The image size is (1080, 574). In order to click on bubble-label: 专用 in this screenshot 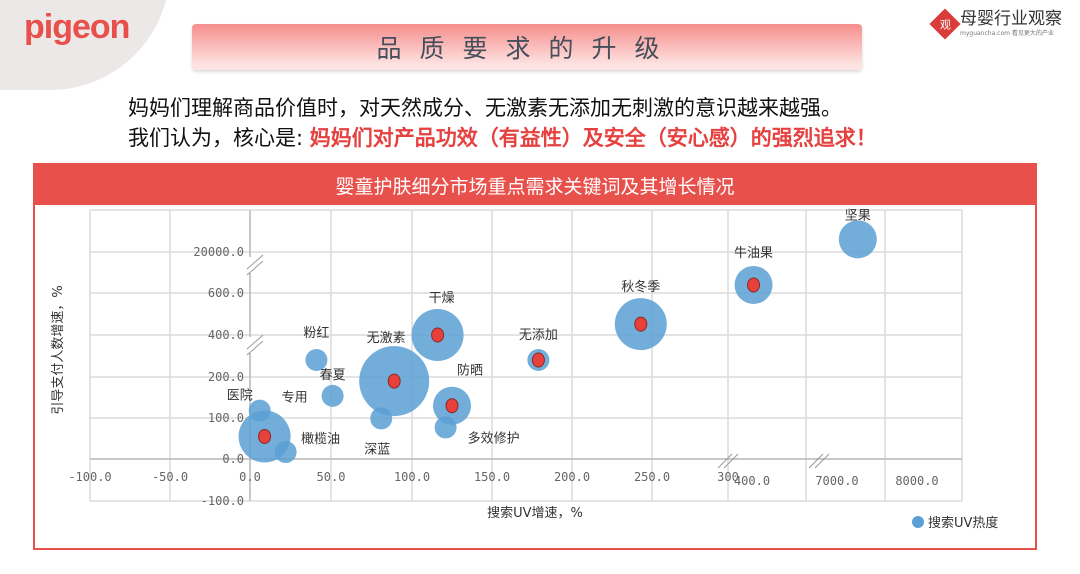, I will do `click(295, 397)`.